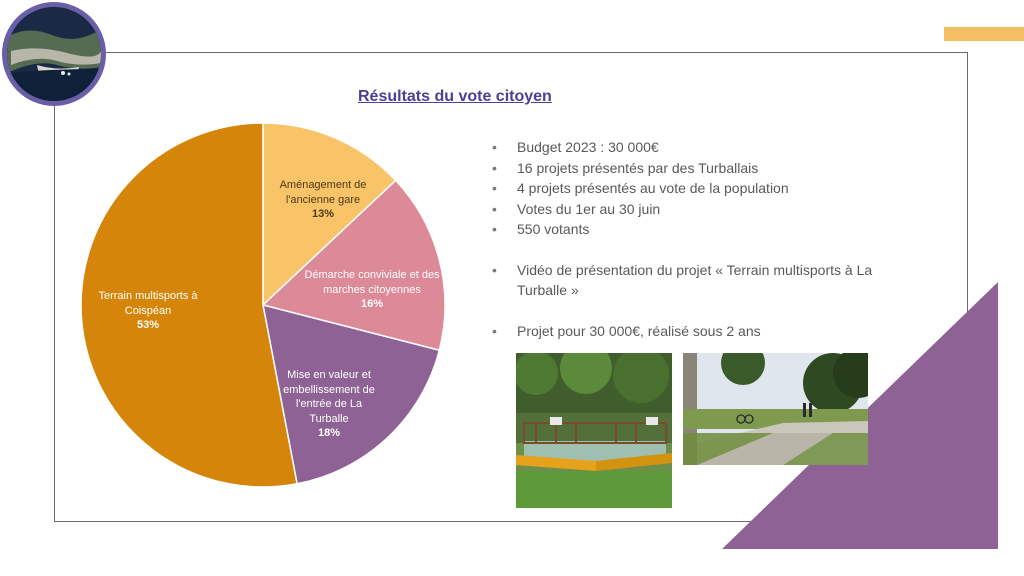 This screenshot has width=1024, height=576. Describe the element at coordinates (707, 168) in the screenshot. I see `bullet-projects-presented: 16 projets présentés par des Turballais` at that location.